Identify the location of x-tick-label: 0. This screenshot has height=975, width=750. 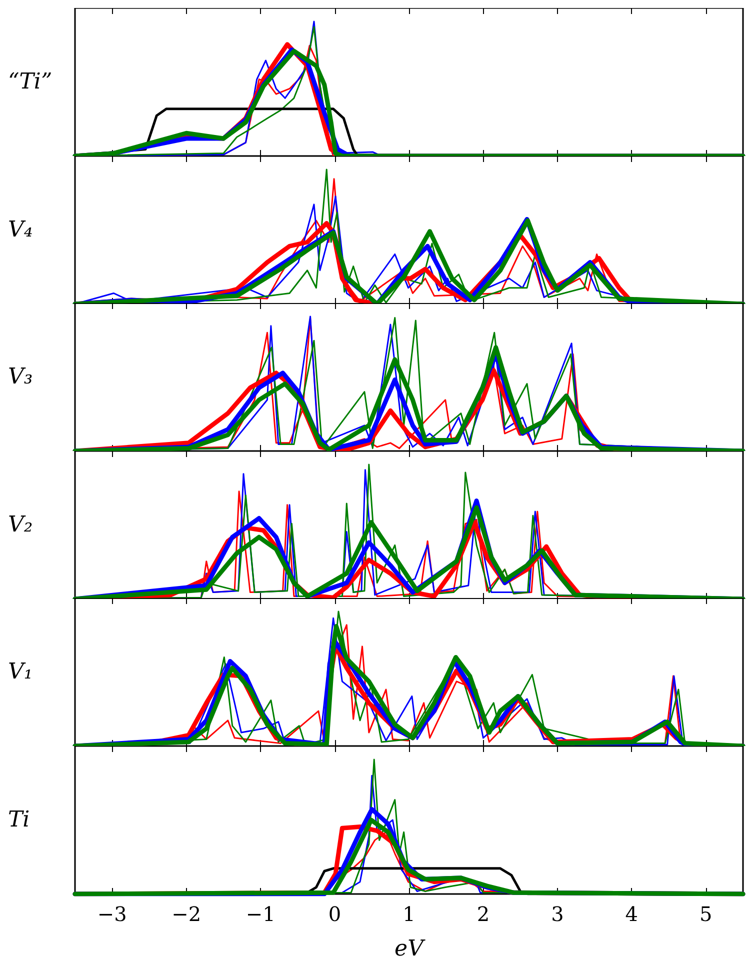
(335, 914).